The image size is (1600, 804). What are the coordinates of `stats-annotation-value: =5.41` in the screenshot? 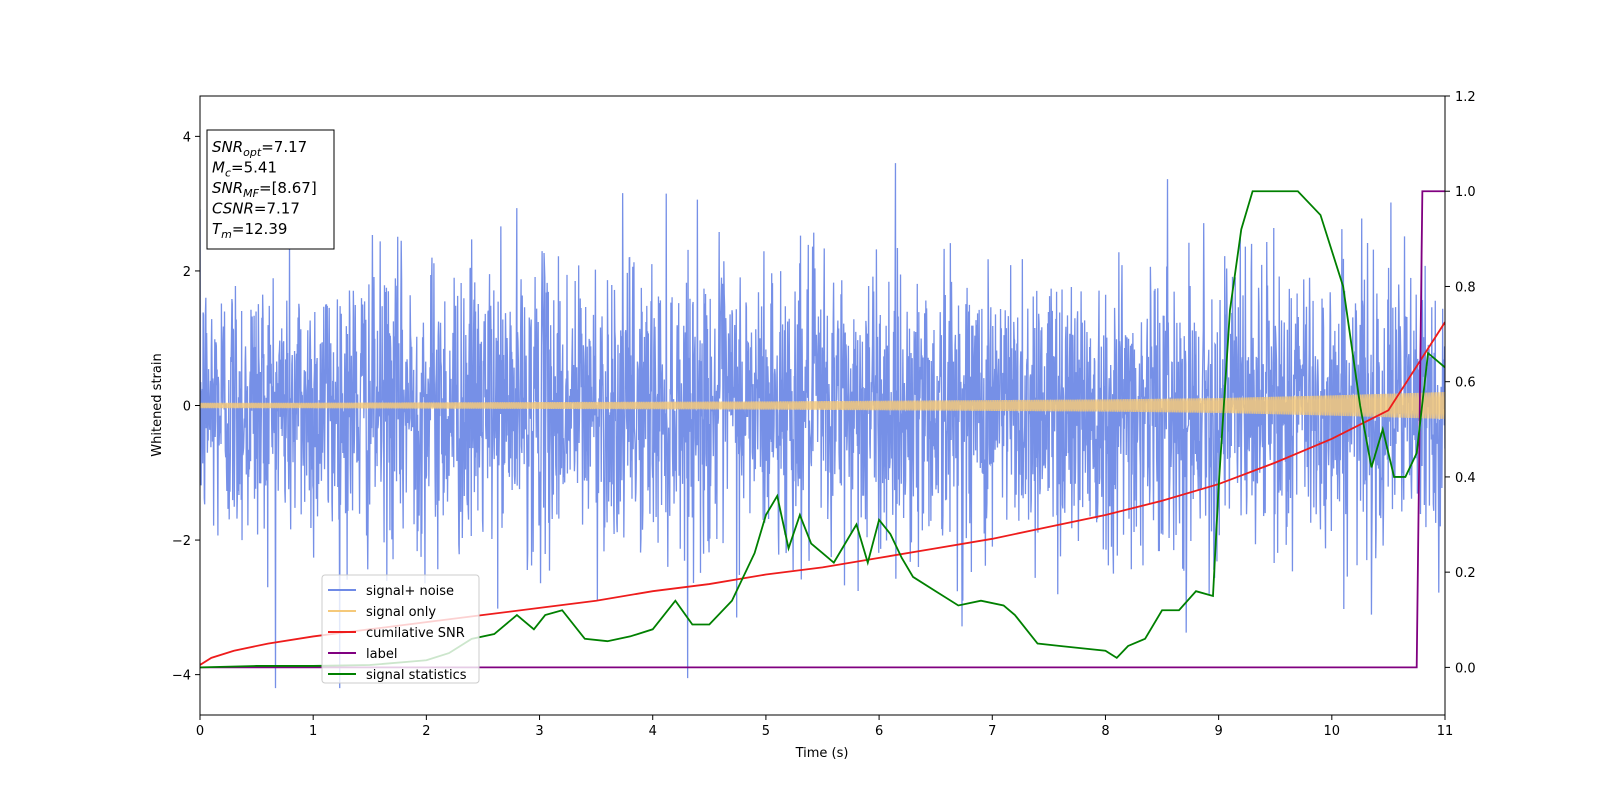 It's located at (254, 168).